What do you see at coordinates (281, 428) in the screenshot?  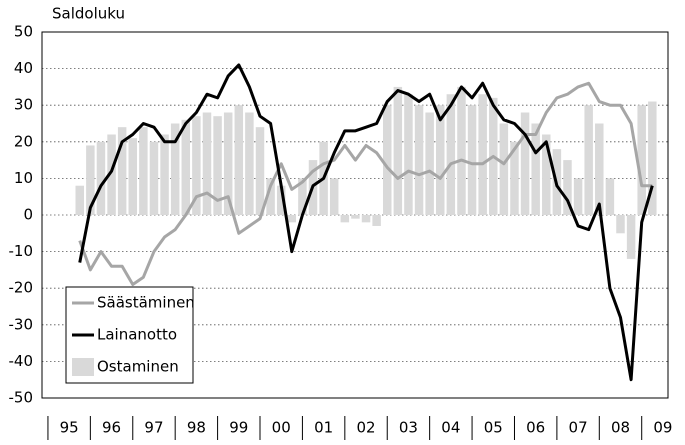 I see `x-tick-label: 00` at bounding box center [281, 428].